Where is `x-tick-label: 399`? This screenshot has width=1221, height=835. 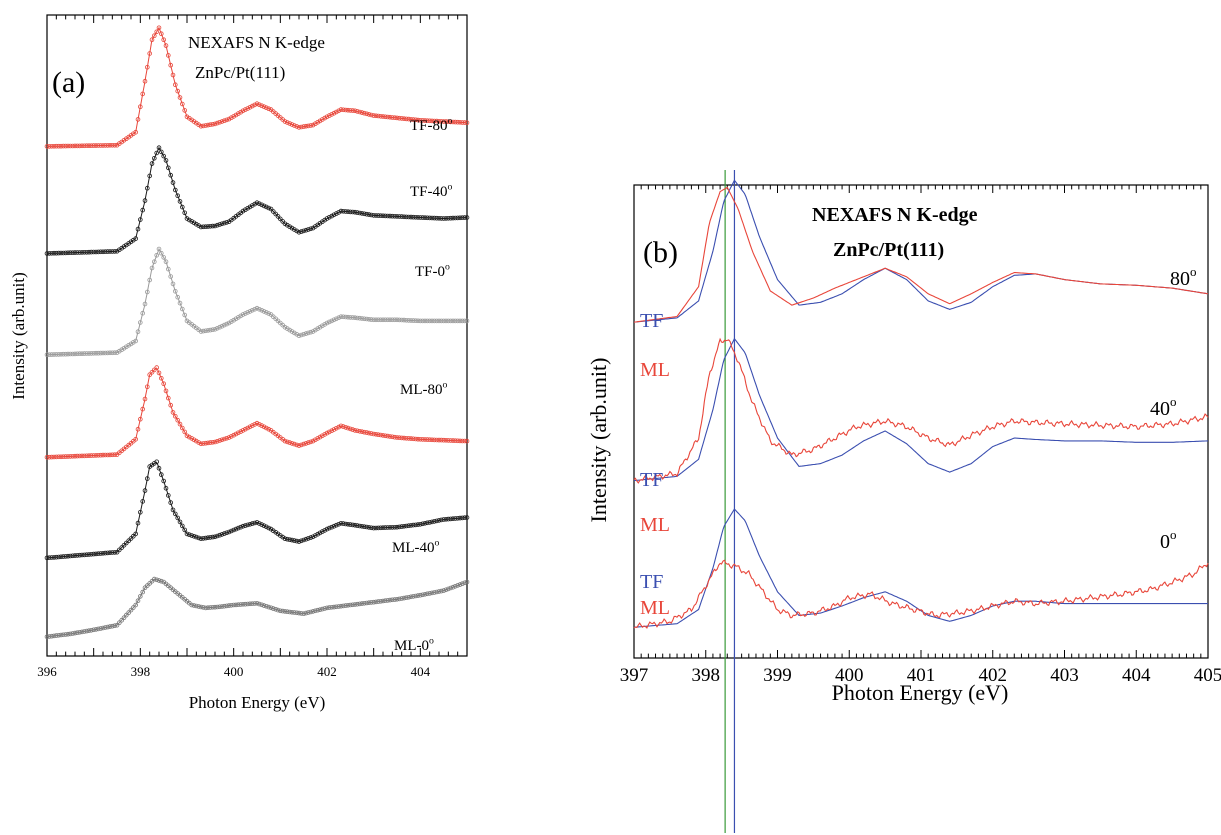
x-tick-label: 399 is located at coordinates (777, 675).